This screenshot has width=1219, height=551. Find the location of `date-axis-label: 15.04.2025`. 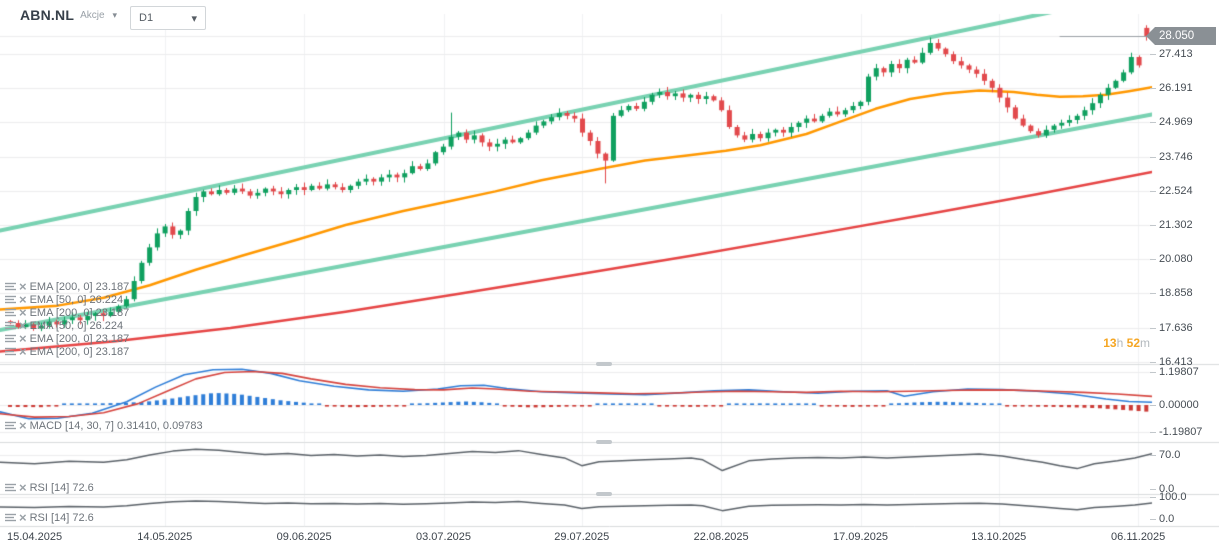

date-axis-label: 15.04.2025 is located at coordinates (35, 537).